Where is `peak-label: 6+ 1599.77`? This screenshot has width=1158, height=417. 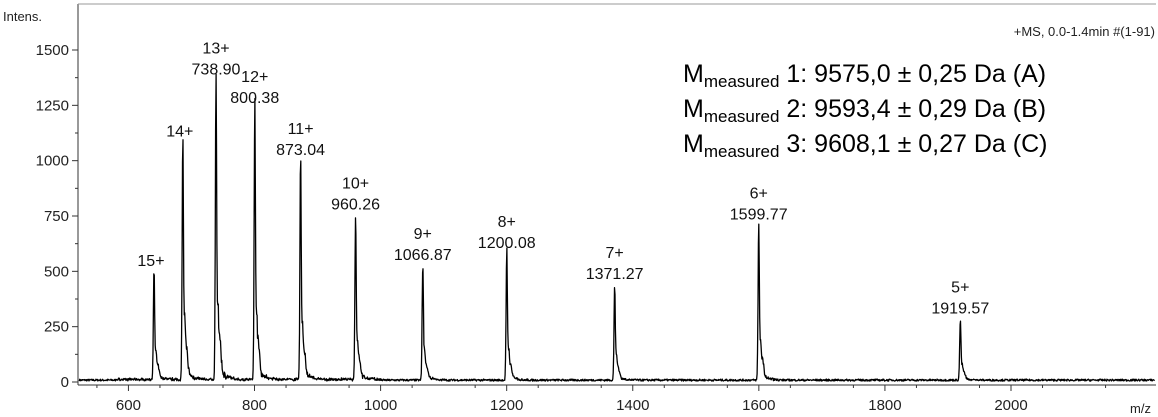 peak-label: 6+ 1599.77 is located at coordinates (759, 204).